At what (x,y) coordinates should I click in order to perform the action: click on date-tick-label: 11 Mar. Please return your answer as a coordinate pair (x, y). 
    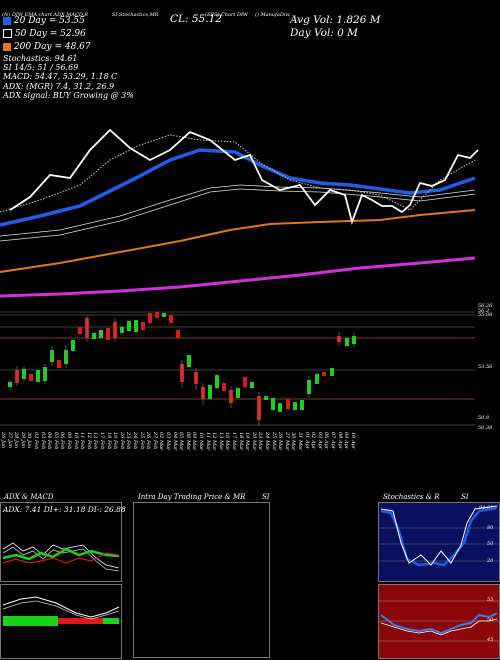
    Looking at the image, I should click on (207, 441).